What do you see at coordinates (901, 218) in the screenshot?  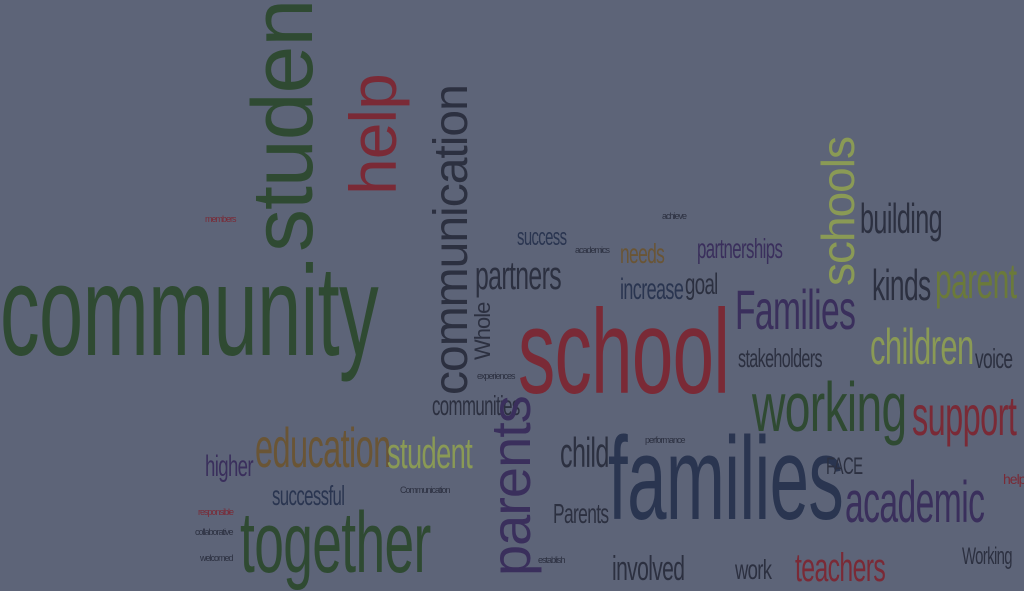 I see `word-building: building` at bounding box center [901, 218].